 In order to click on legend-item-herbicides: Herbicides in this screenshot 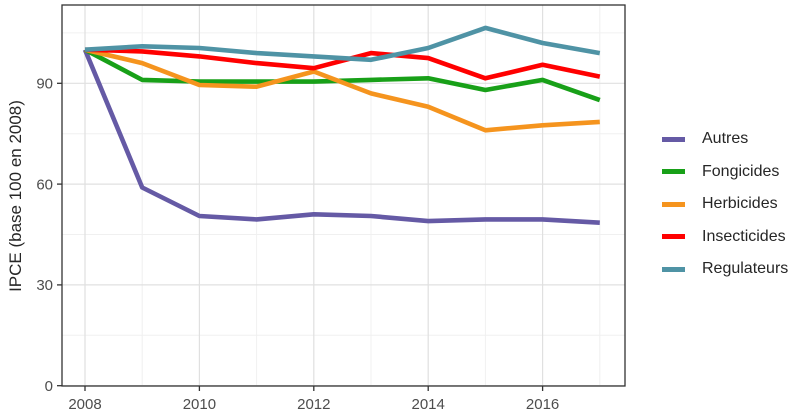, I will do `click(725, 204)`.